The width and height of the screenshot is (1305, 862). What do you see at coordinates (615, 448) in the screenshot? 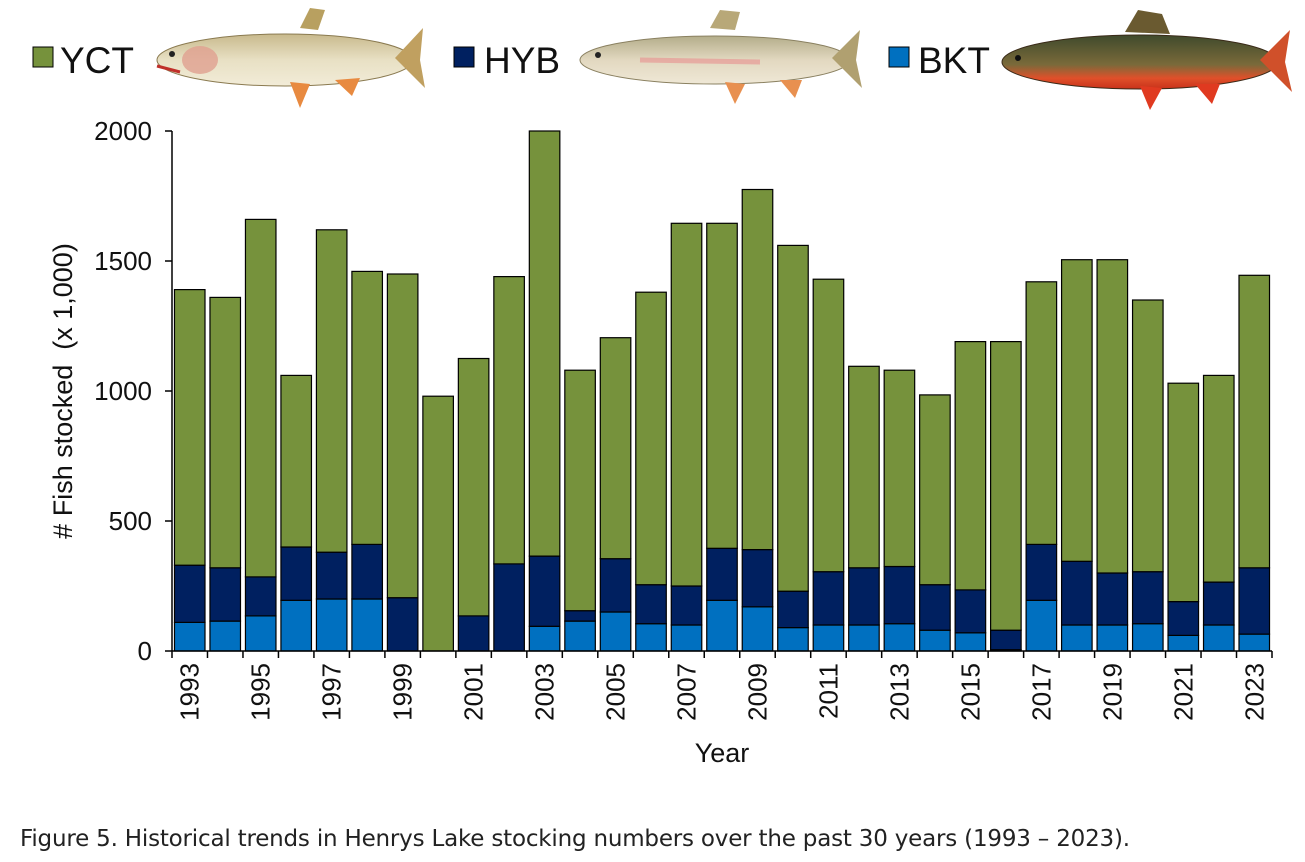
I see `bar-yct-2005` at bounding box center [615, 448].